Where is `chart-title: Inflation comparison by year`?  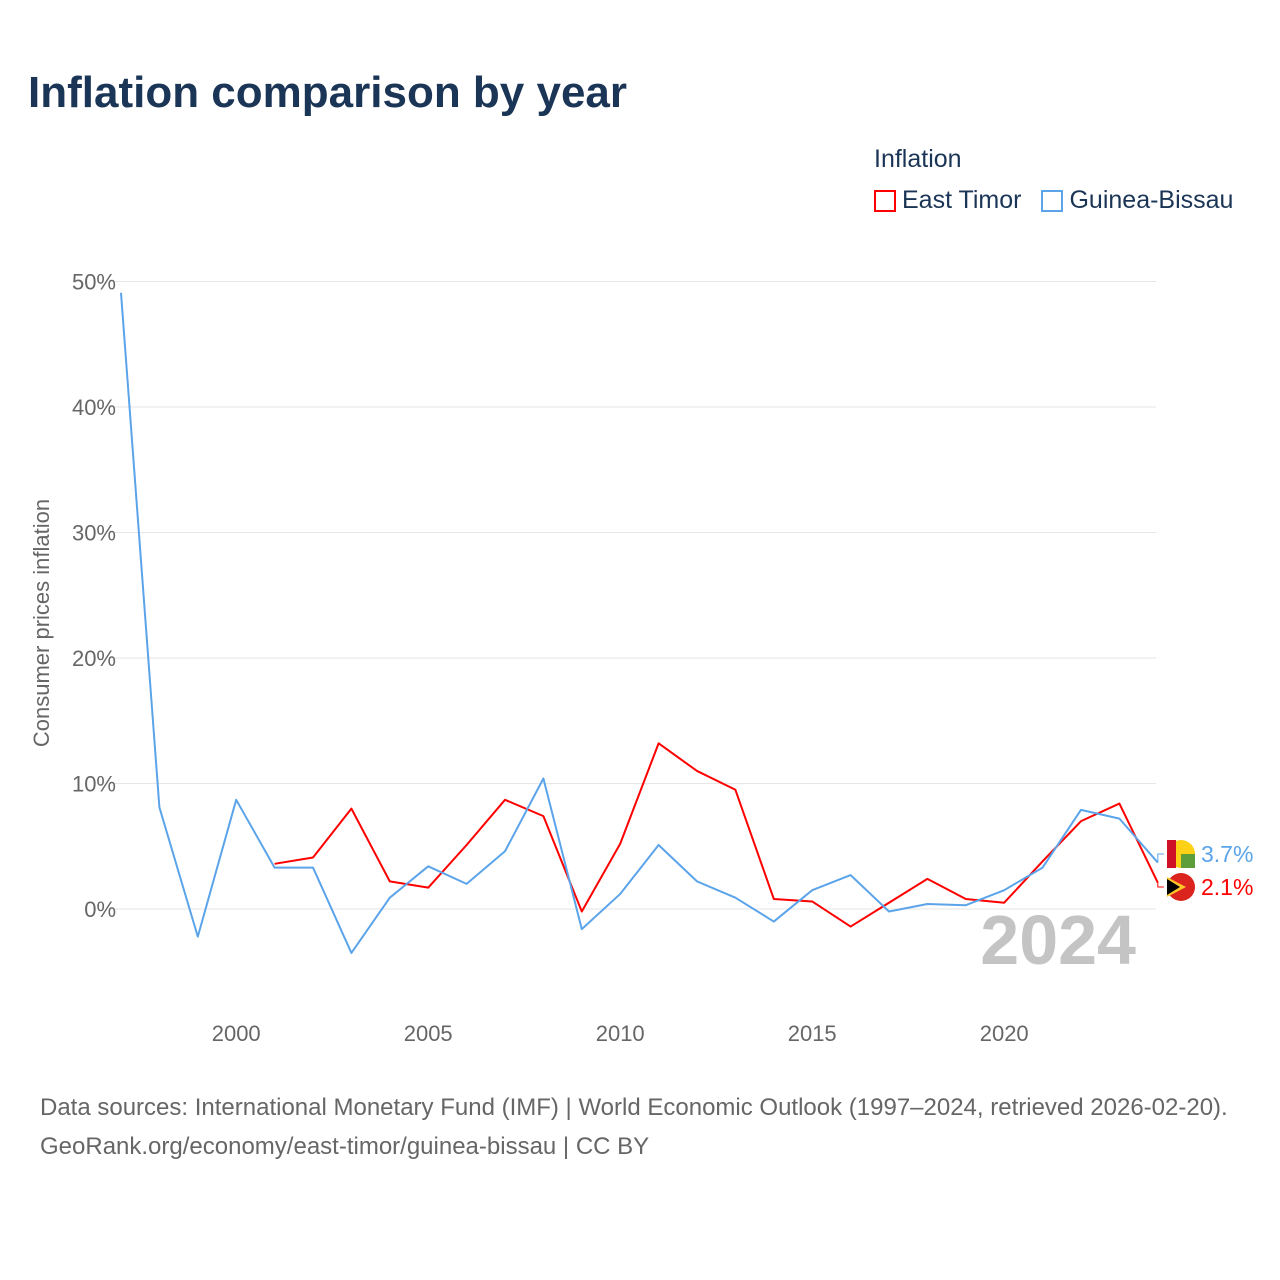 chart-title: Inflation comparison by year is located at coordinates (328, 92).